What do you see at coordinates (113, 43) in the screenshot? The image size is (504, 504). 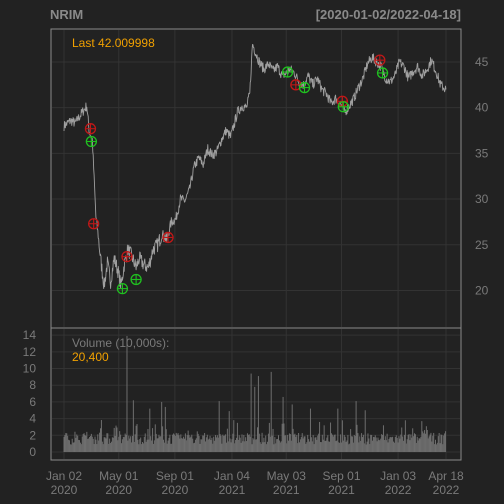 I see `last-price-label: Last 42.009998` at bounding box center [113, 43].